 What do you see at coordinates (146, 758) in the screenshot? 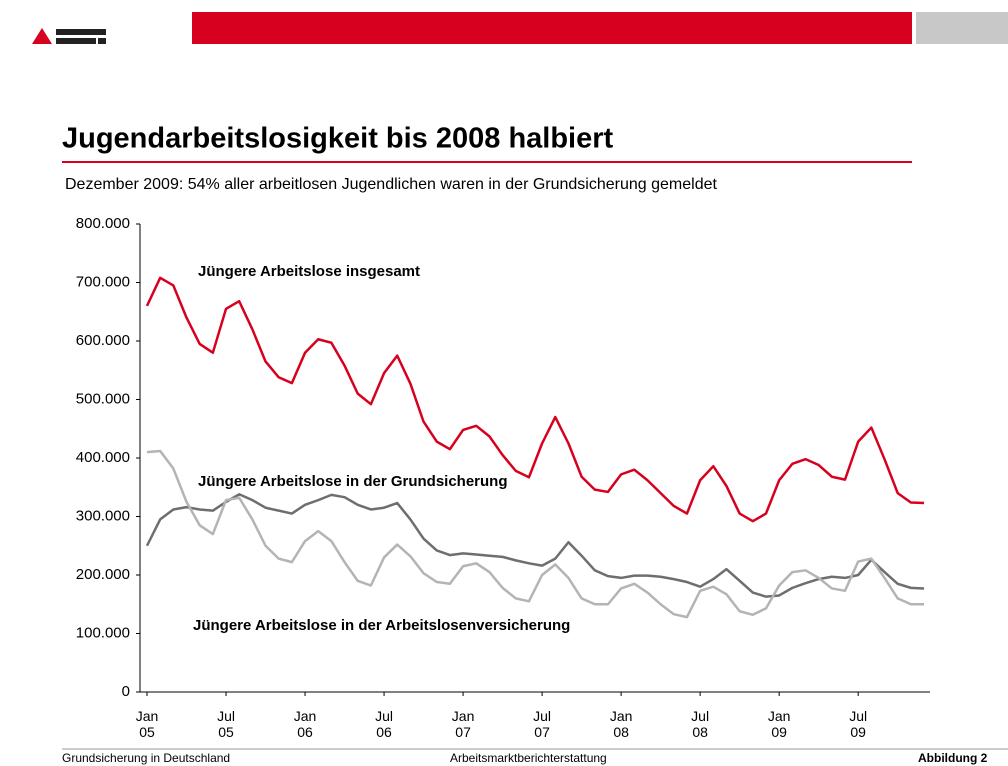
I see `footer-left: Grundsicherung in Deutschland` at bounding box center [146, 758].